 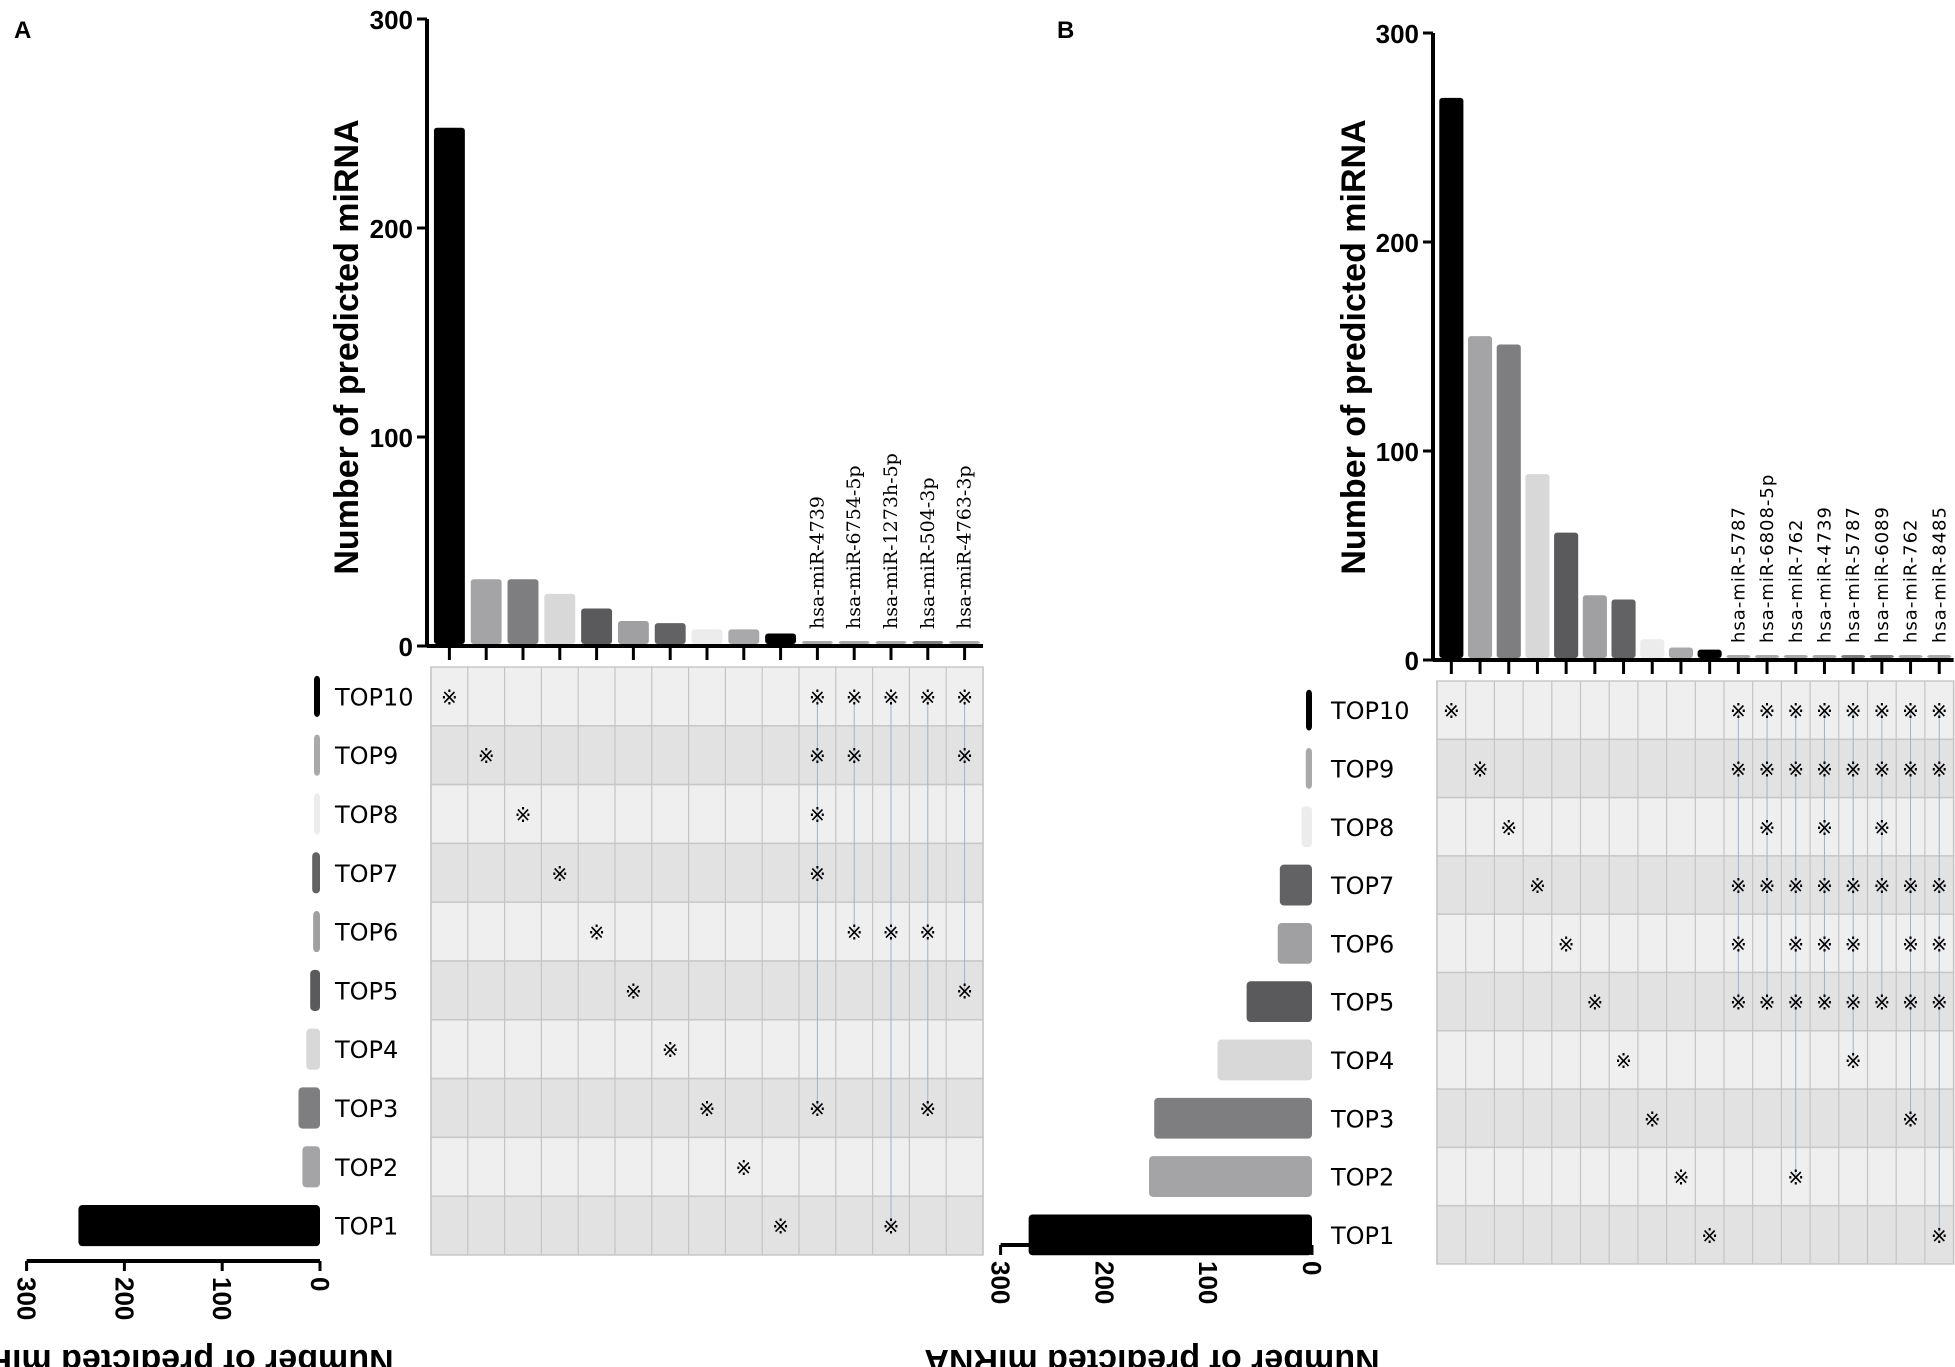 What do you see at coordinates (817, 562) in the screenshot?
I see `mirna-label: hsa-miR-4739` at bounding box center [817, 562].